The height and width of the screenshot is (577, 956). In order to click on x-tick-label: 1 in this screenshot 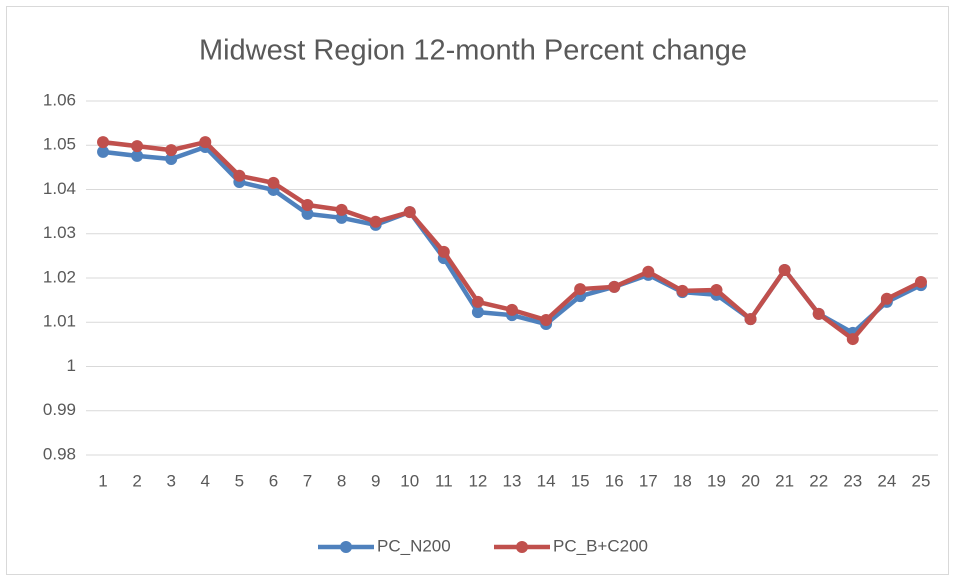, I will do `click(102, 480)`.